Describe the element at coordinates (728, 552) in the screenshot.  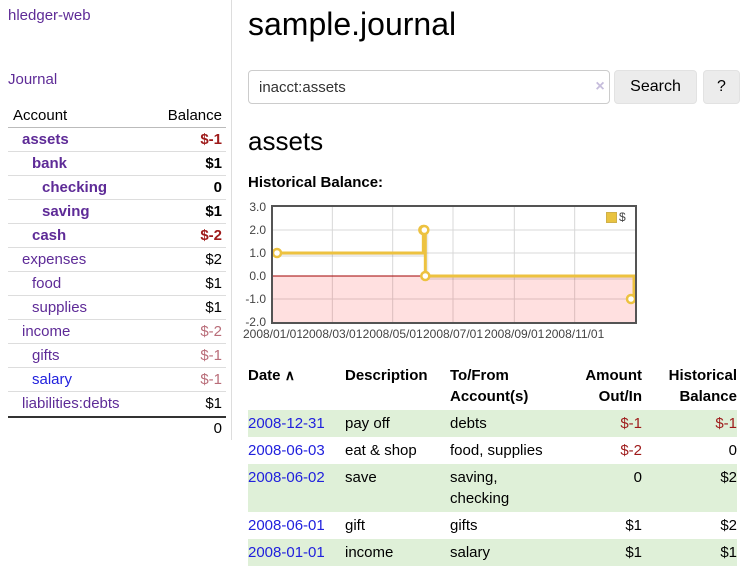
I see `register-cell-balance: $1` at that location.